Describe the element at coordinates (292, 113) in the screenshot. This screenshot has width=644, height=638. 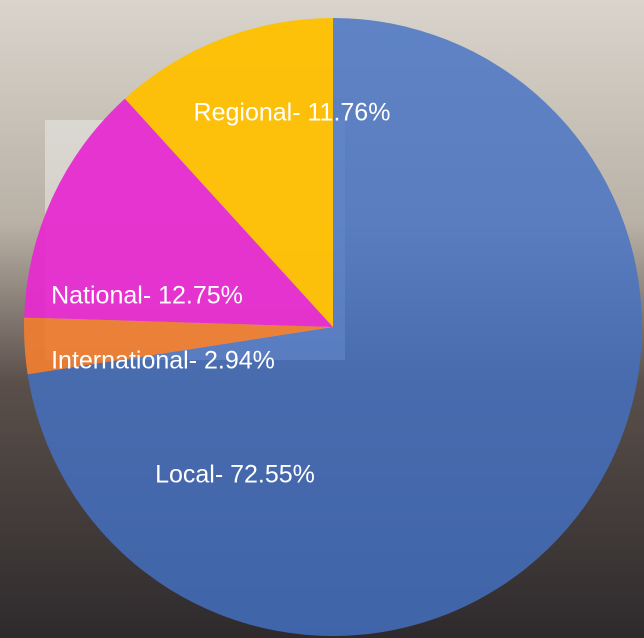
I see `data-label: Regional- 11.76%` at that location.